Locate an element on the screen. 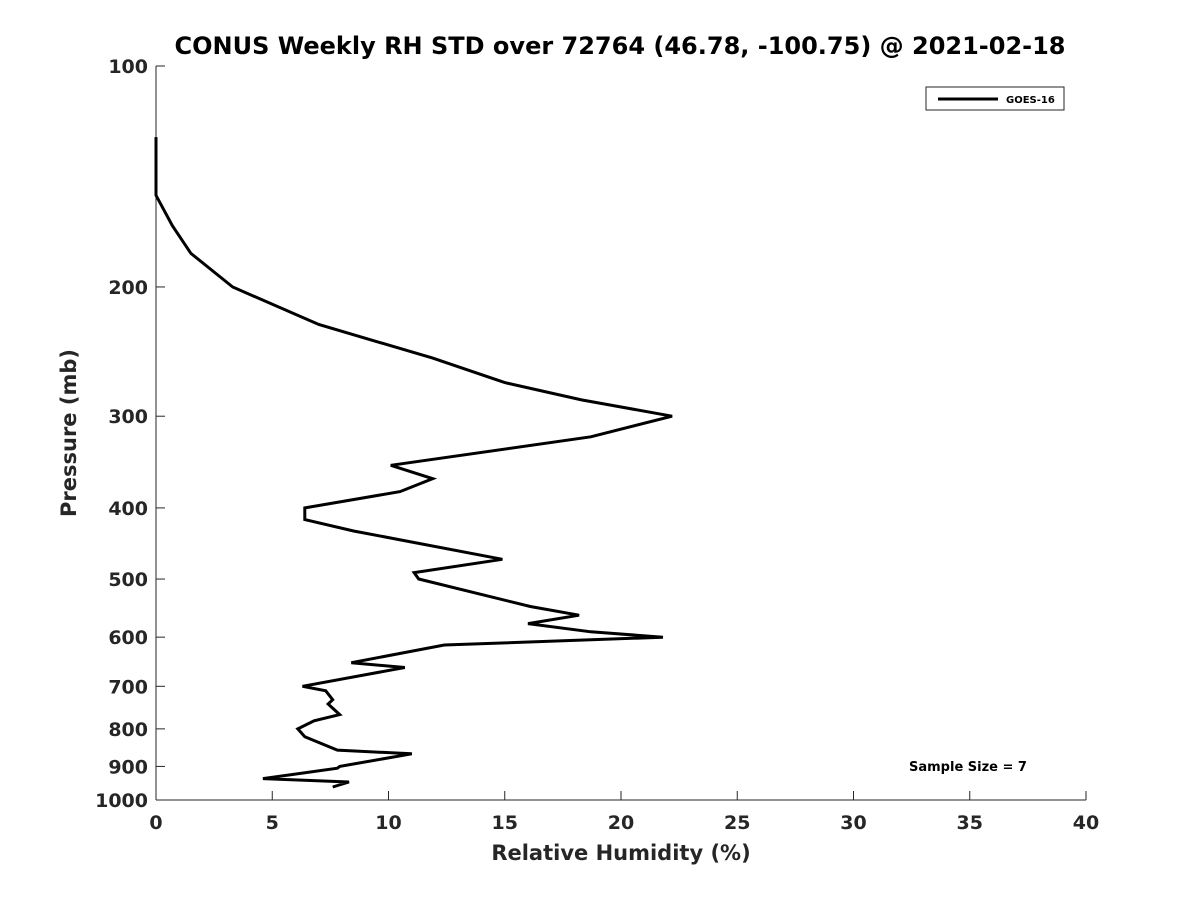 The image size is (1200, 900). y-tick-label: 300 is located at coordinates (128, 417).